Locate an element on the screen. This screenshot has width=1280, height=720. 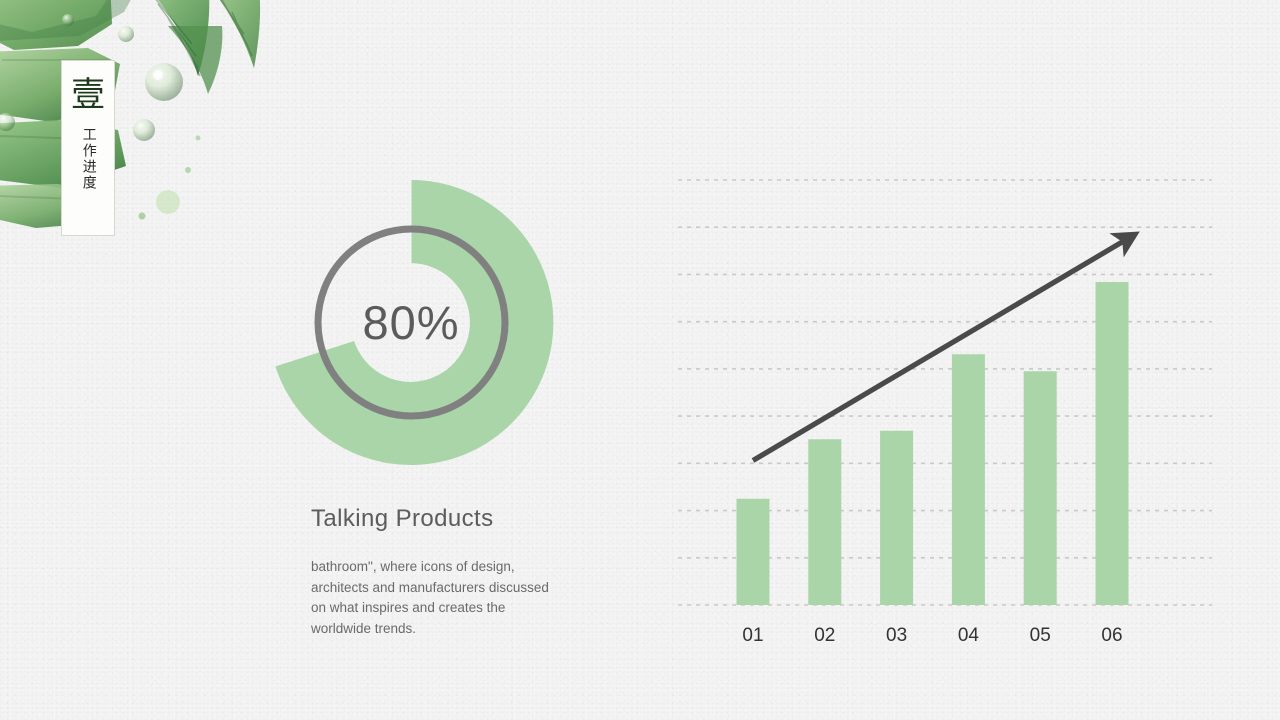
section-title-vertical: 工作进度 is located at coordinates (88, 159).